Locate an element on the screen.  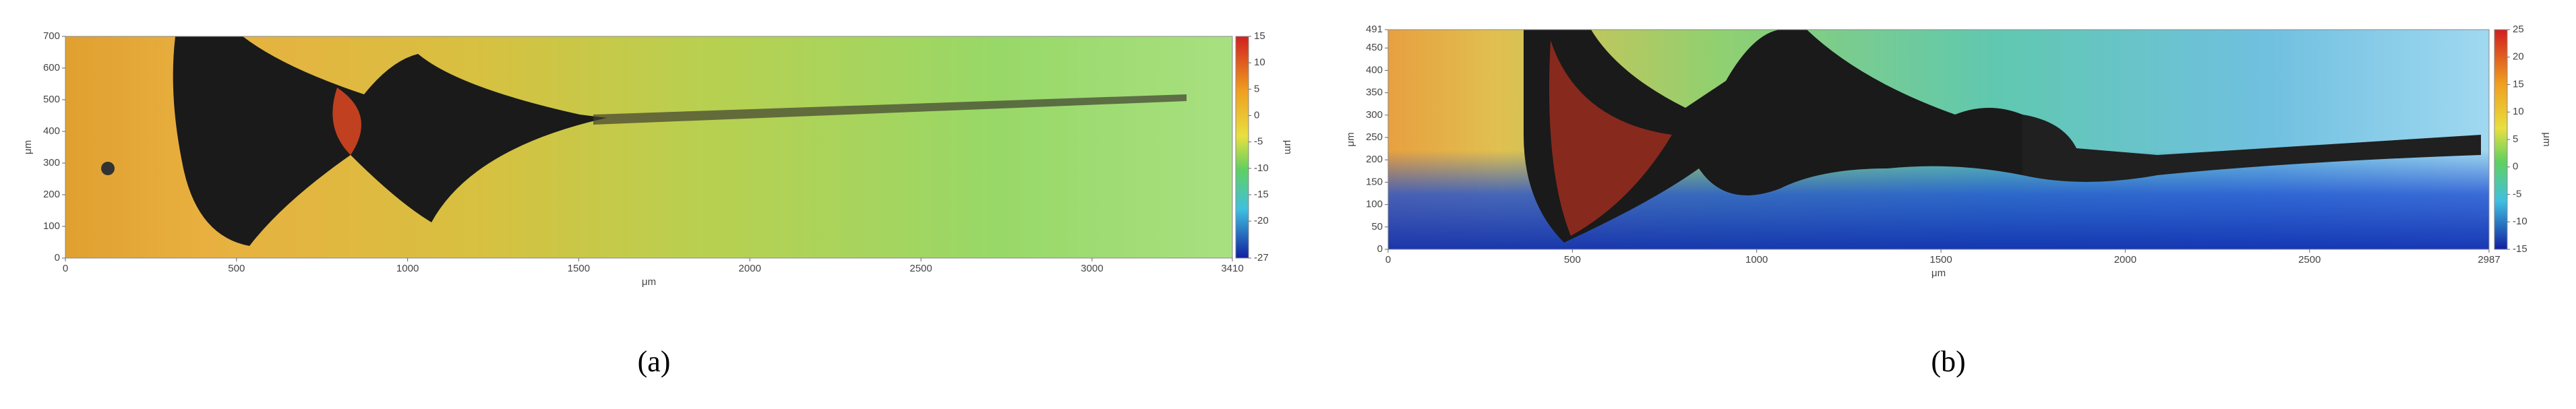
y-tick-label: 700 is located at coordinates (51, 36).